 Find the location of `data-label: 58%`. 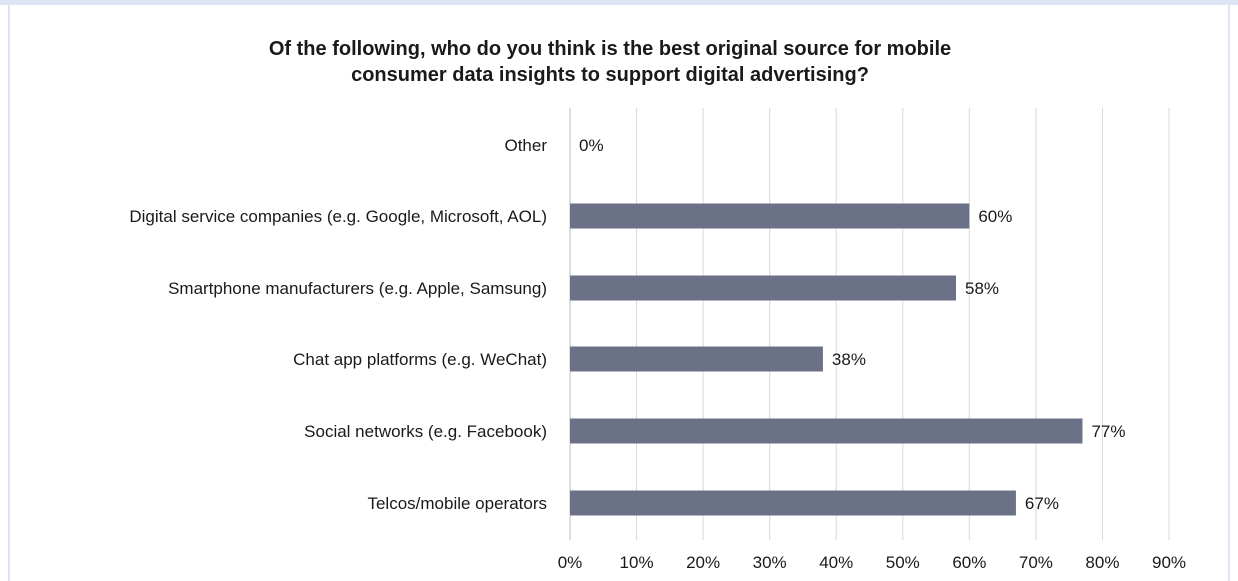

data-label: 58% is located at coordinates (982, 288).